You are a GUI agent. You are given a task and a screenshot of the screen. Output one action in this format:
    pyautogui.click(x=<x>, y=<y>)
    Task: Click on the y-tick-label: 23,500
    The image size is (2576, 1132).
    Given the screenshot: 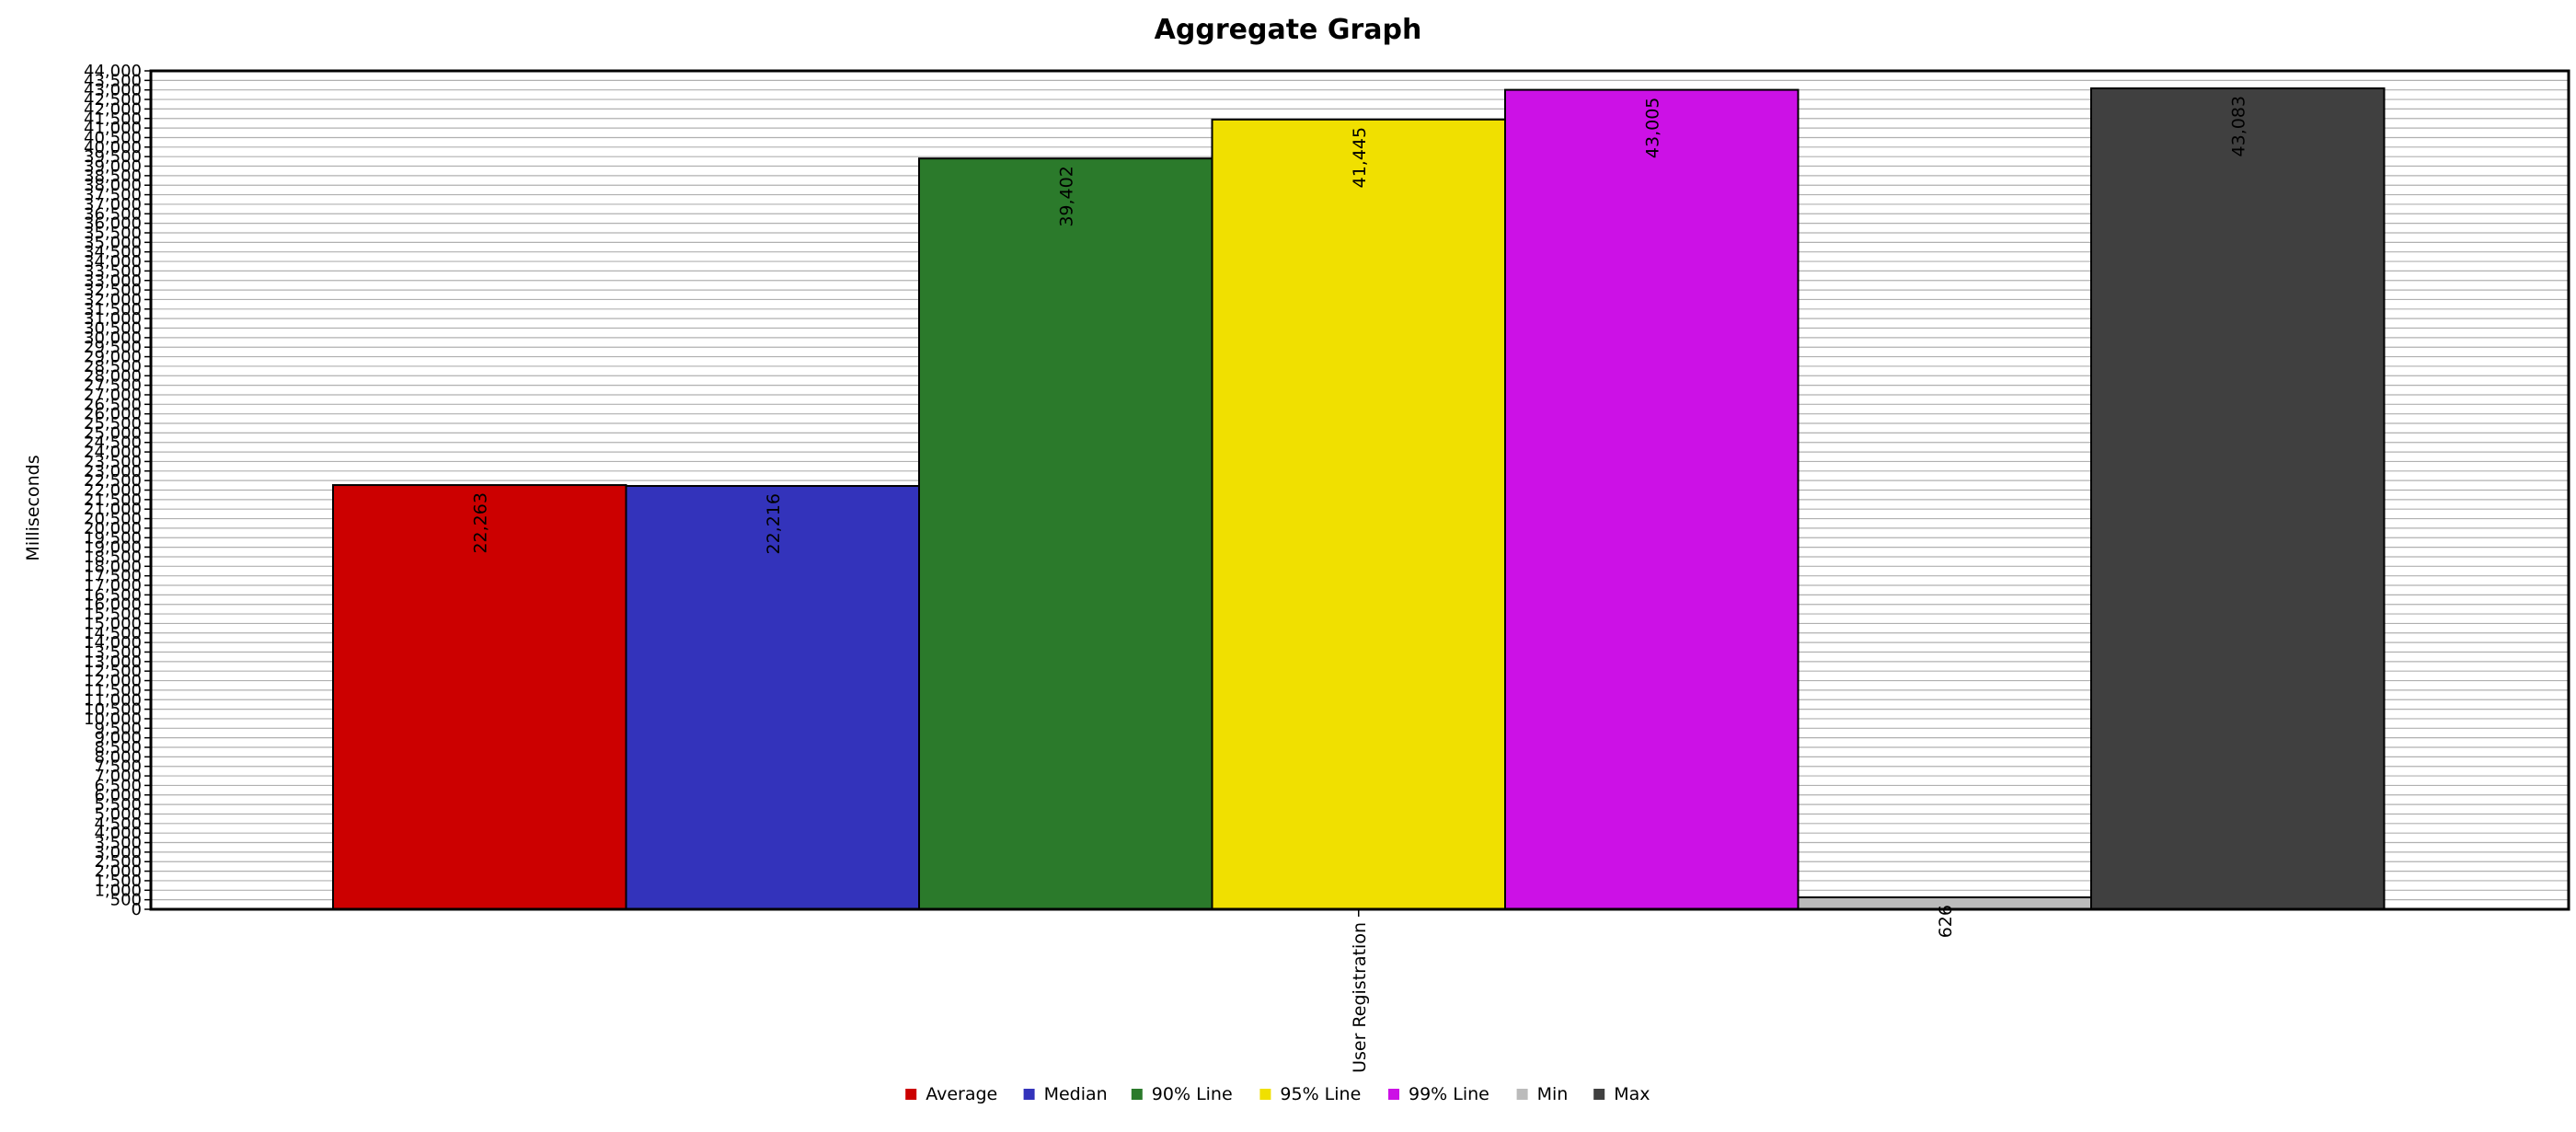 What is the action you would take?
    pyautogui.click(x=113, y=461)
    